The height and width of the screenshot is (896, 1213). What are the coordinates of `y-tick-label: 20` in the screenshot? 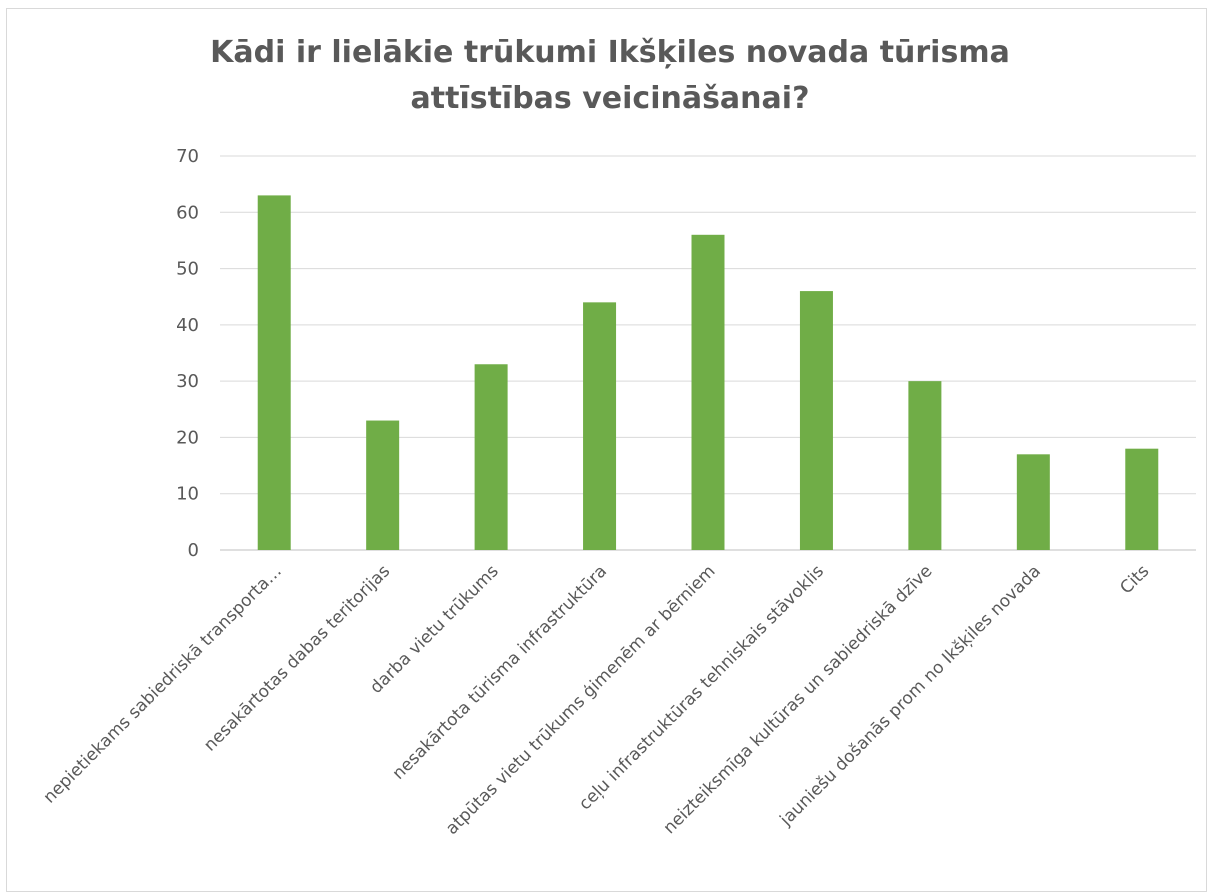 It's located at (187, 437).